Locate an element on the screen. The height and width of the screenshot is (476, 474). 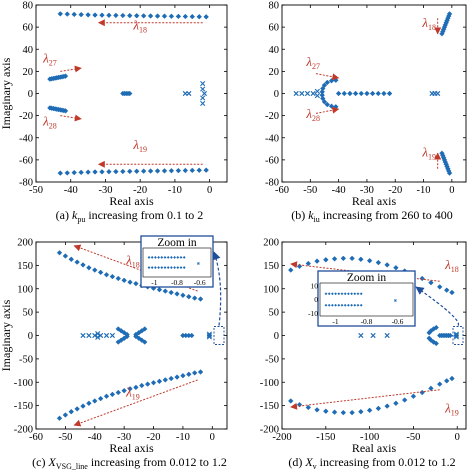
y-tick-label: -150 is located at coordinates (23, 406).